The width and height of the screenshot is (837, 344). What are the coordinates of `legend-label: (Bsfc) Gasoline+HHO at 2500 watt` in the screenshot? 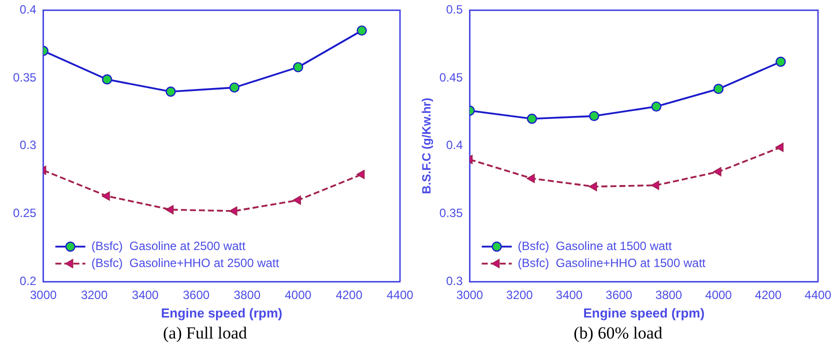 It's located at (185, 263).